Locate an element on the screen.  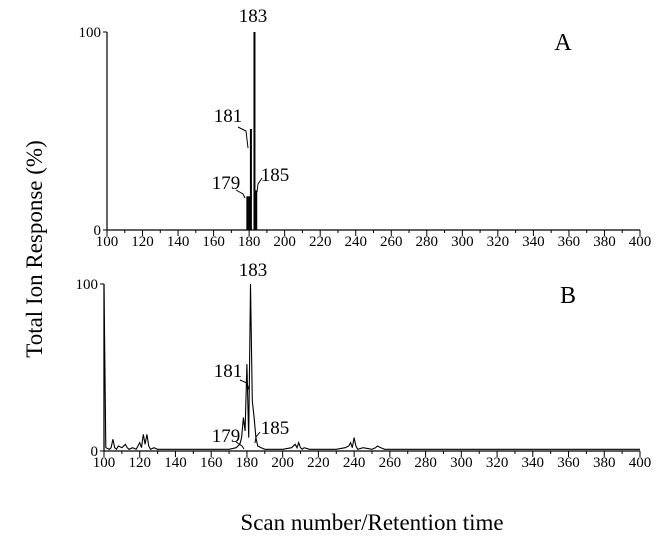
panel-a-y-tick-label: 0 is located at coordinates (98, 231).